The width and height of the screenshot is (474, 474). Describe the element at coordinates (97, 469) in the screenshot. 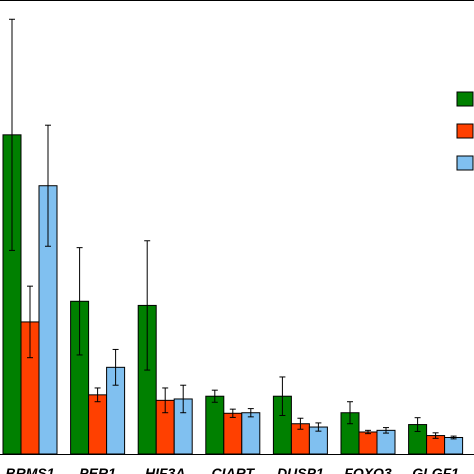

I see `x-tick-label-per1: PER1` at that location.